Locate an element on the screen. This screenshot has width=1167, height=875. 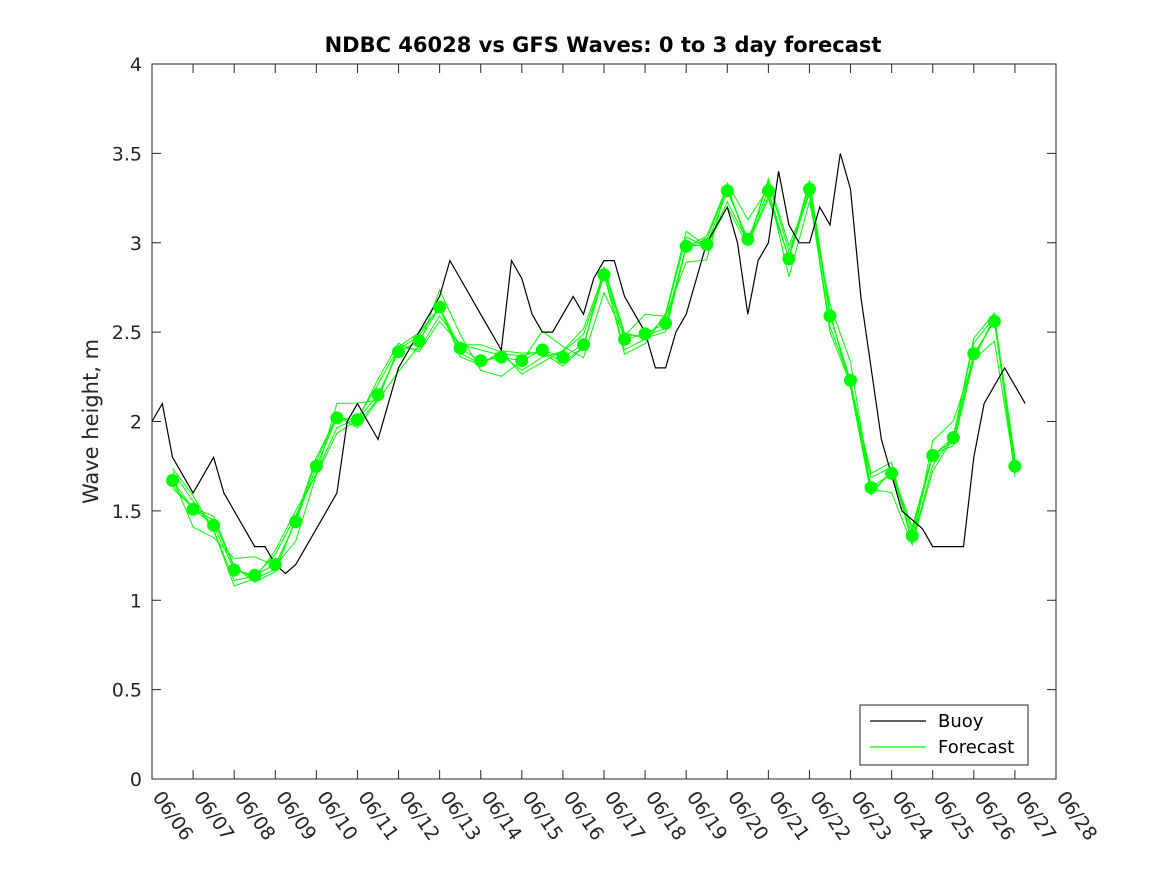
y-axis-label: Wave height, m is located at coordinates (91, 421).